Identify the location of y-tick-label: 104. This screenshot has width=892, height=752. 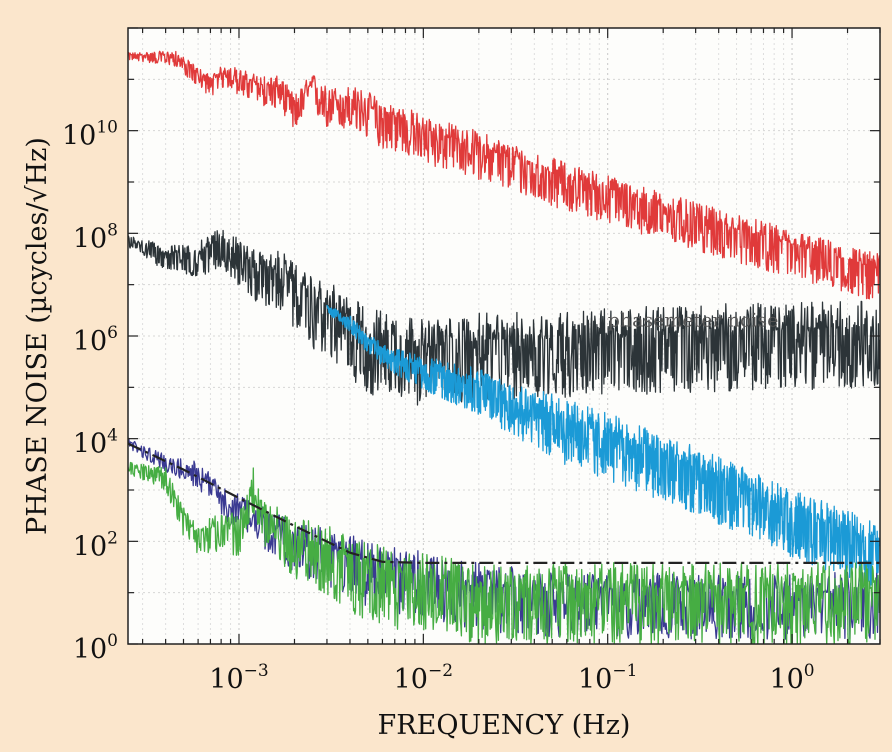
(95, 443).